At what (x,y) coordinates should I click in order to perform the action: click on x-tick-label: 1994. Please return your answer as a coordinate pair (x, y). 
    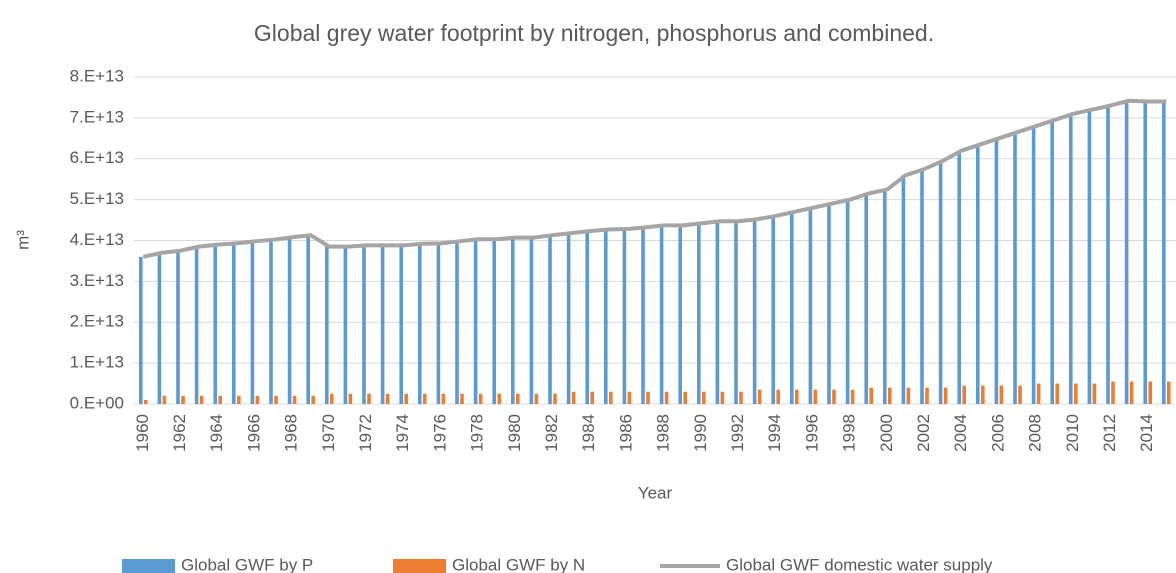
    Looking at the image, I should click on (774, 433).